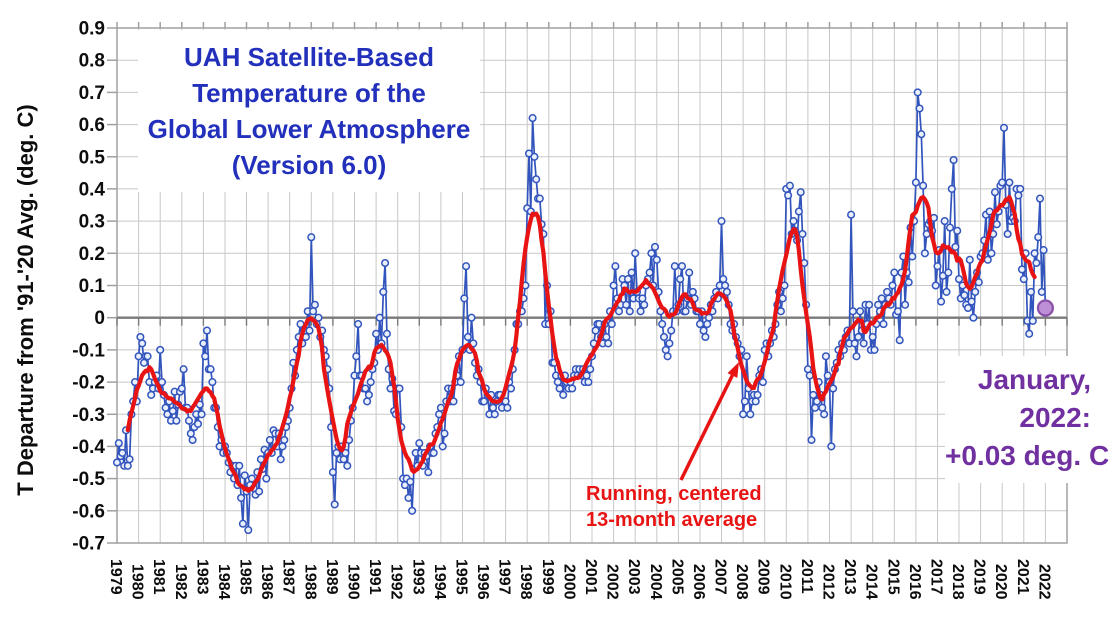 This screenshot has height=644, width=1119. I want to click on x-tick-label: 2013, so click(849, 577).